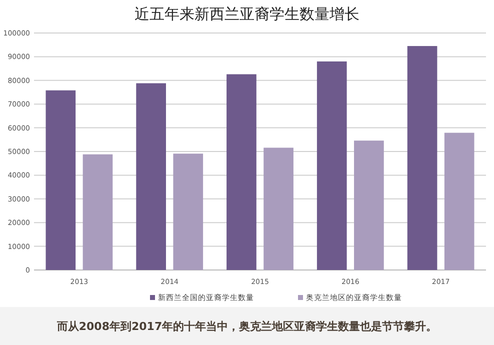  Describe the element at coordinates (247, 326) in the screenshot. I see `text: 而从2008年到2017年的十年当中，奥克兰地区亚裔学生数量也是节节攀升。` at that location.